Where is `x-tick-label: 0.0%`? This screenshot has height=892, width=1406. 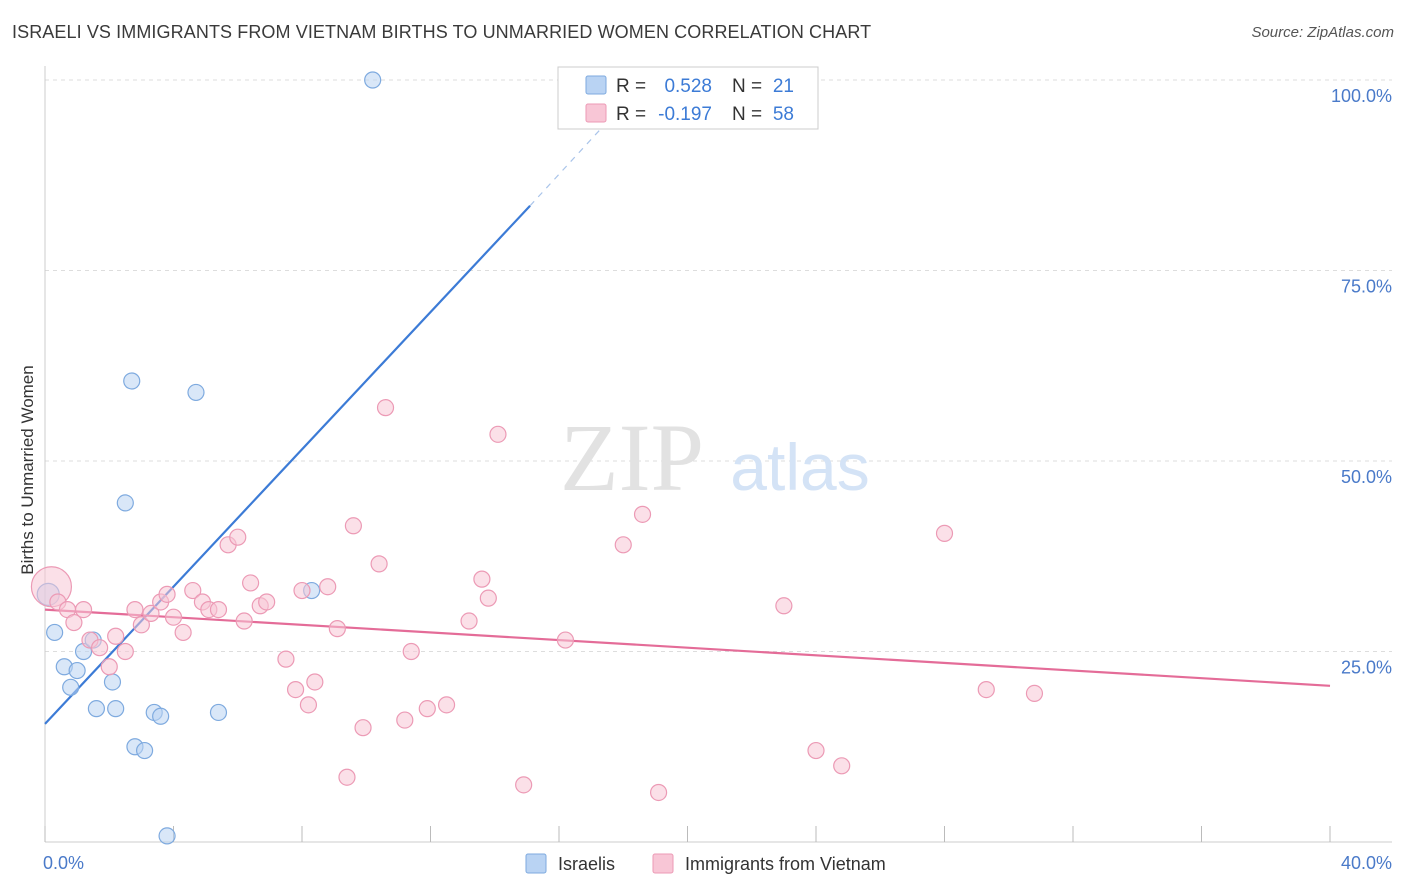 x-tick-label: 0.0% is located at coordinates (63, 863).